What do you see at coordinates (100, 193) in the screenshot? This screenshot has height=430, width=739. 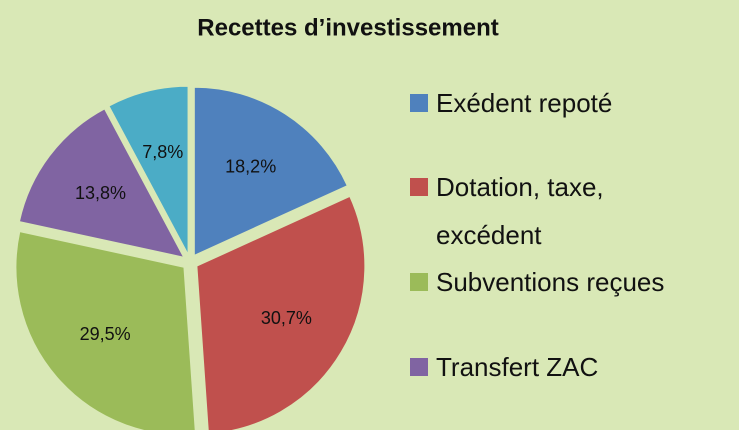 I see `data-label: 13,8%` at bounding box center [100, 193].